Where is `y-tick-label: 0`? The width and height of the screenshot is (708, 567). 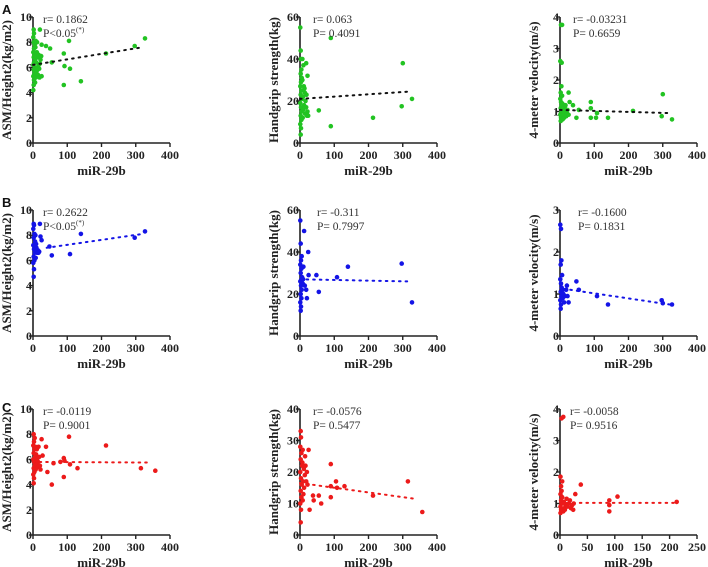 y-tick-label: 0 is located at coordinates (29, 143).